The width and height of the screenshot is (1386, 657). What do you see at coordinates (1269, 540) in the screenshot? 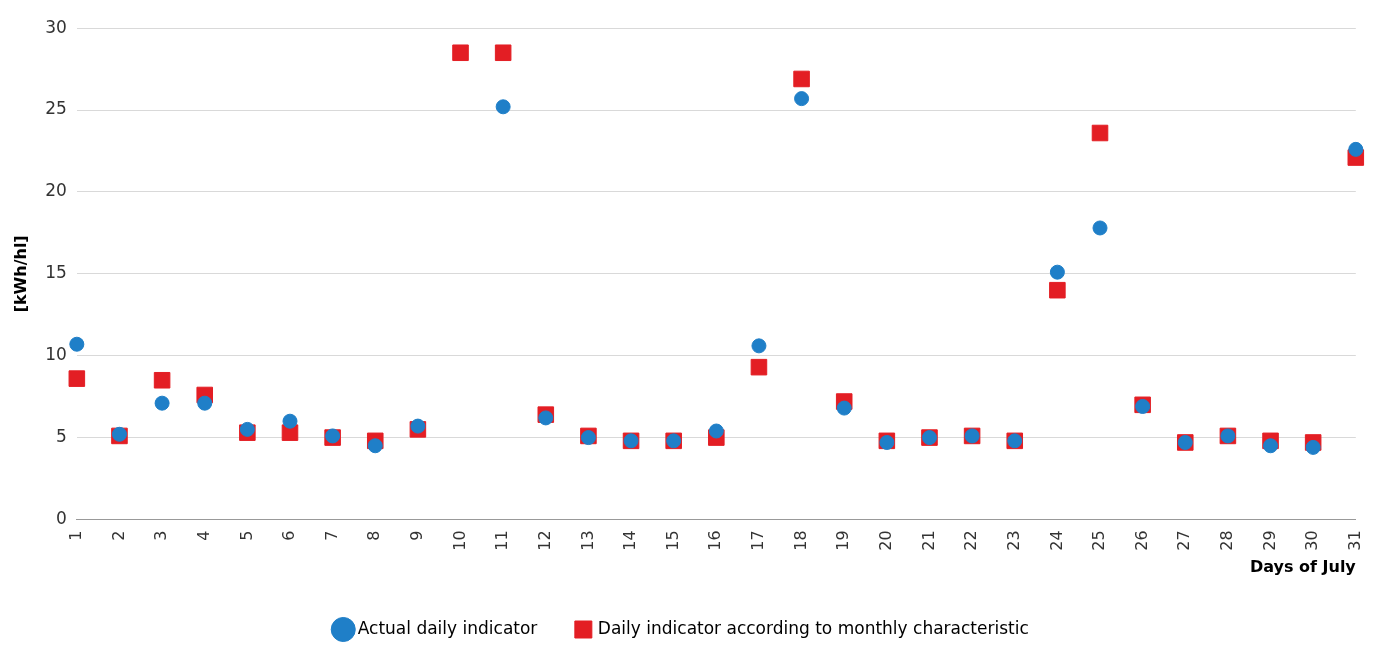
I see `x-tick-label: 29` at bounding box center [1269, 540].